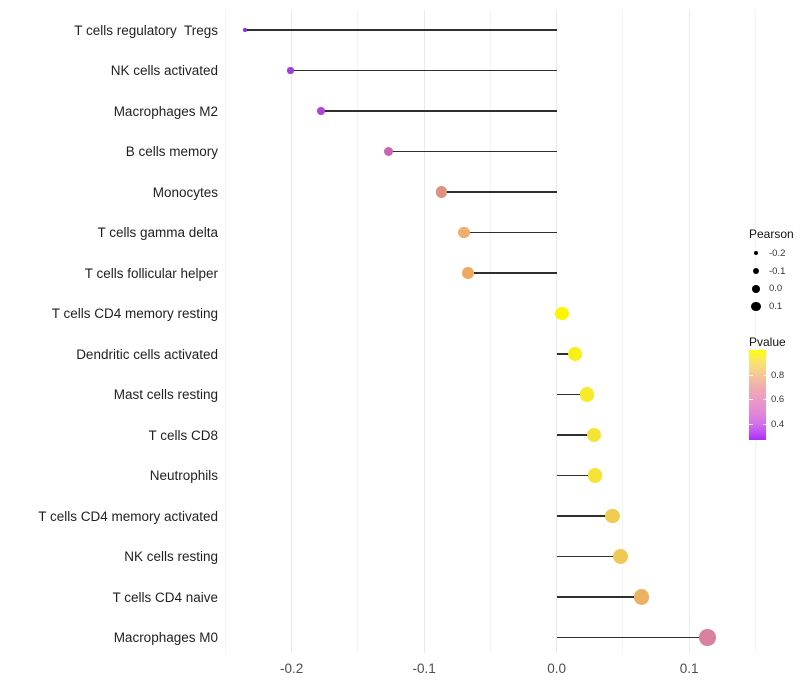 Image resolution: width=800 pixels, height=700 pixels. I want to click on legend: Pearson -0.2 -0.1 0.0 0.1 Pvalue 0.8 0.6 0.4, so click(768, 342).